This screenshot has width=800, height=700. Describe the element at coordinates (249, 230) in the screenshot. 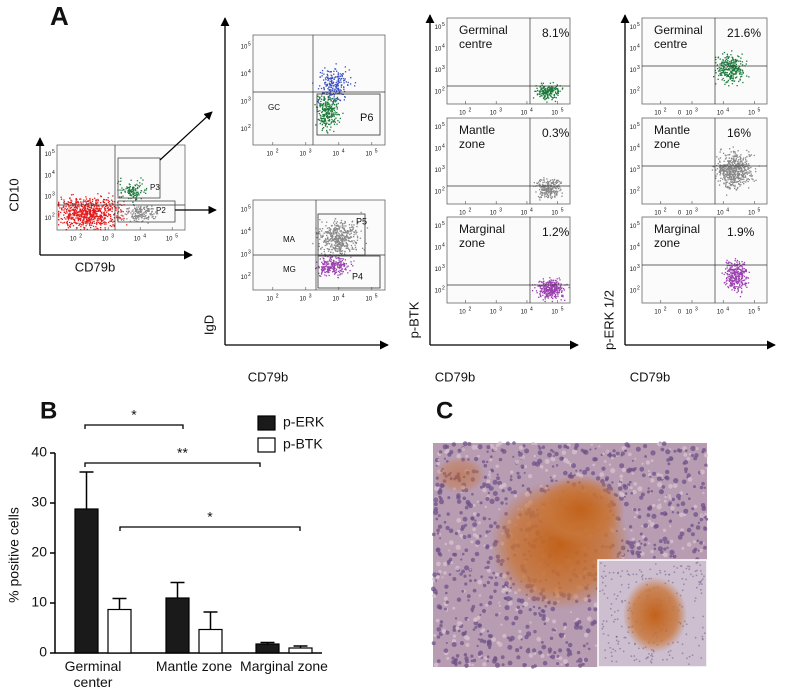

I see `y-tick-exp: 4` at that location.